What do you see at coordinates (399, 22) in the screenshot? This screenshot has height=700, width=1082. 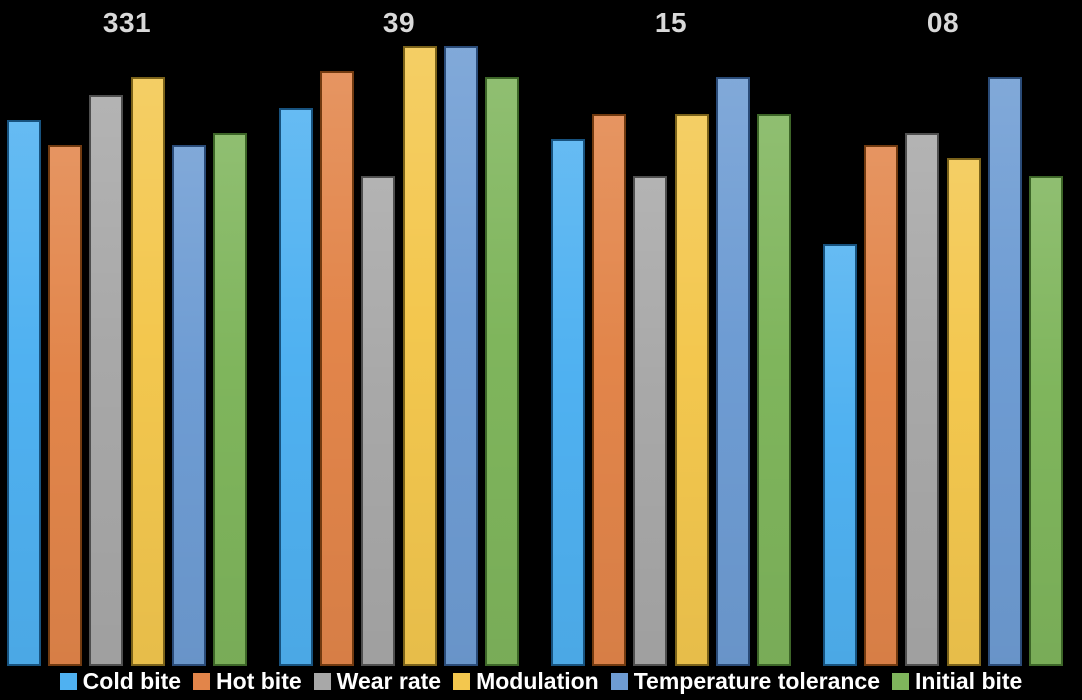 I see `category-label-39: 39` at bounding box center [399, 22].